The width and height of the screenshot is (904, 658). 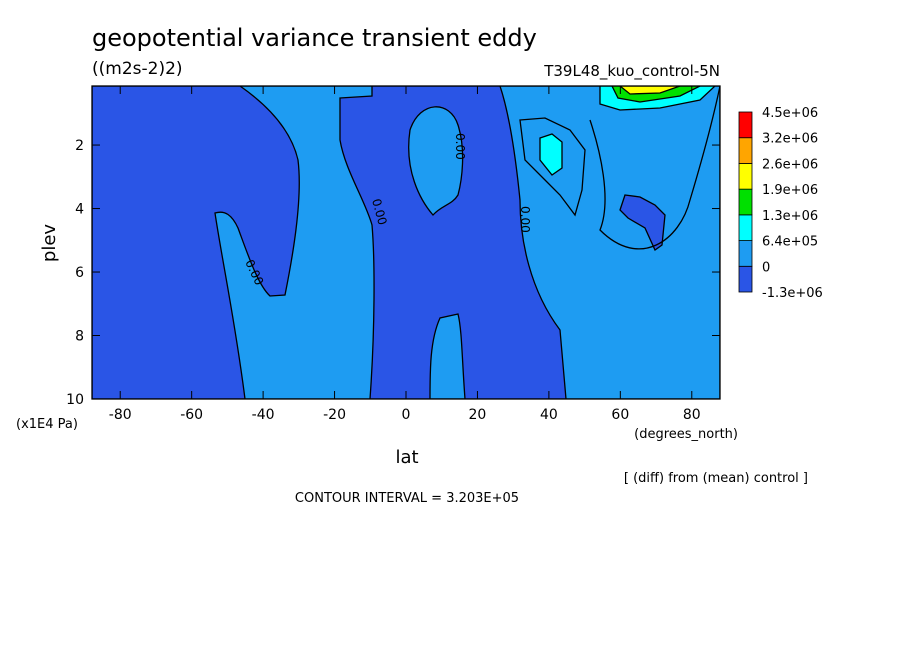 What do you see at coordinates (790, 242) in the screenshot?
I see `colorbar-label: 6.4e+05` at bounding box center [790, 242].